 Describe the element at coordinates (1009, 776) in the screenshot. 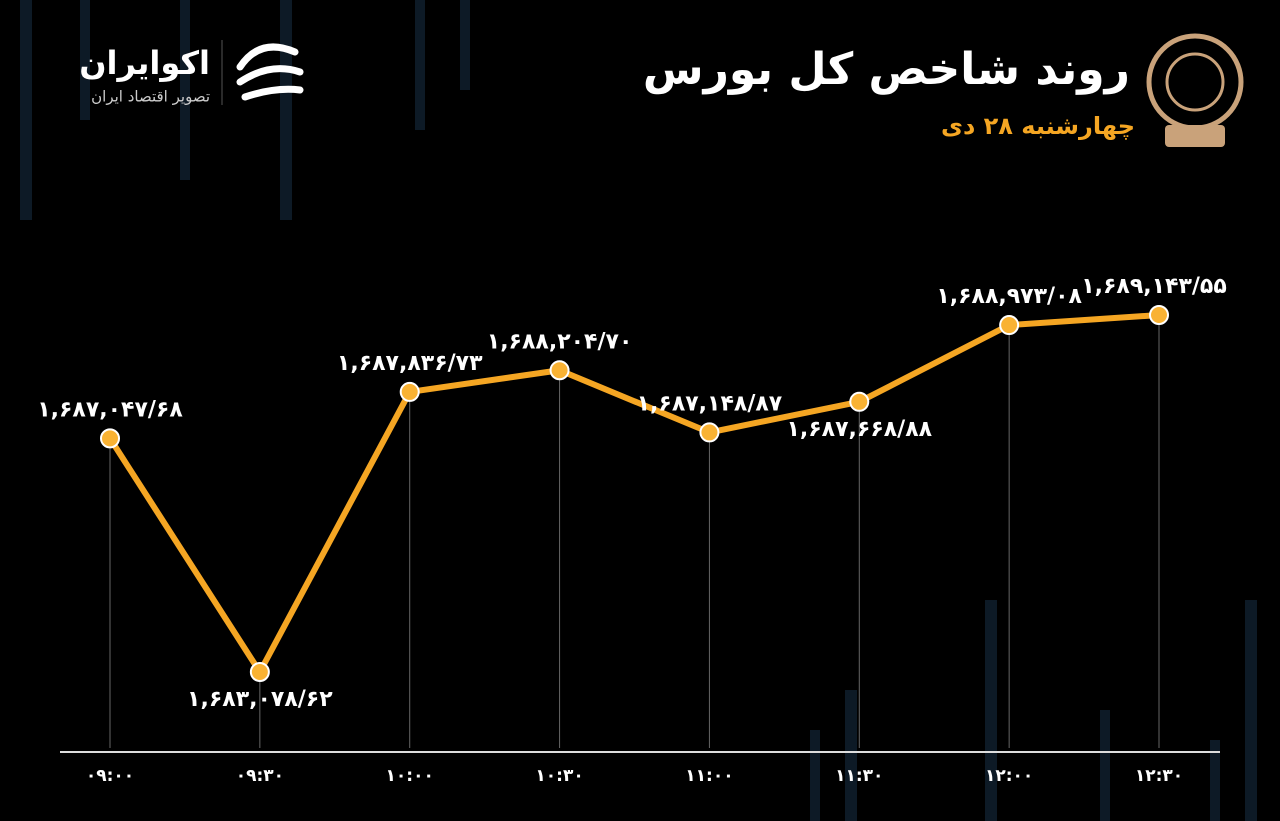

I see `x-tick-label: ۱۲:۰۰` at that location.